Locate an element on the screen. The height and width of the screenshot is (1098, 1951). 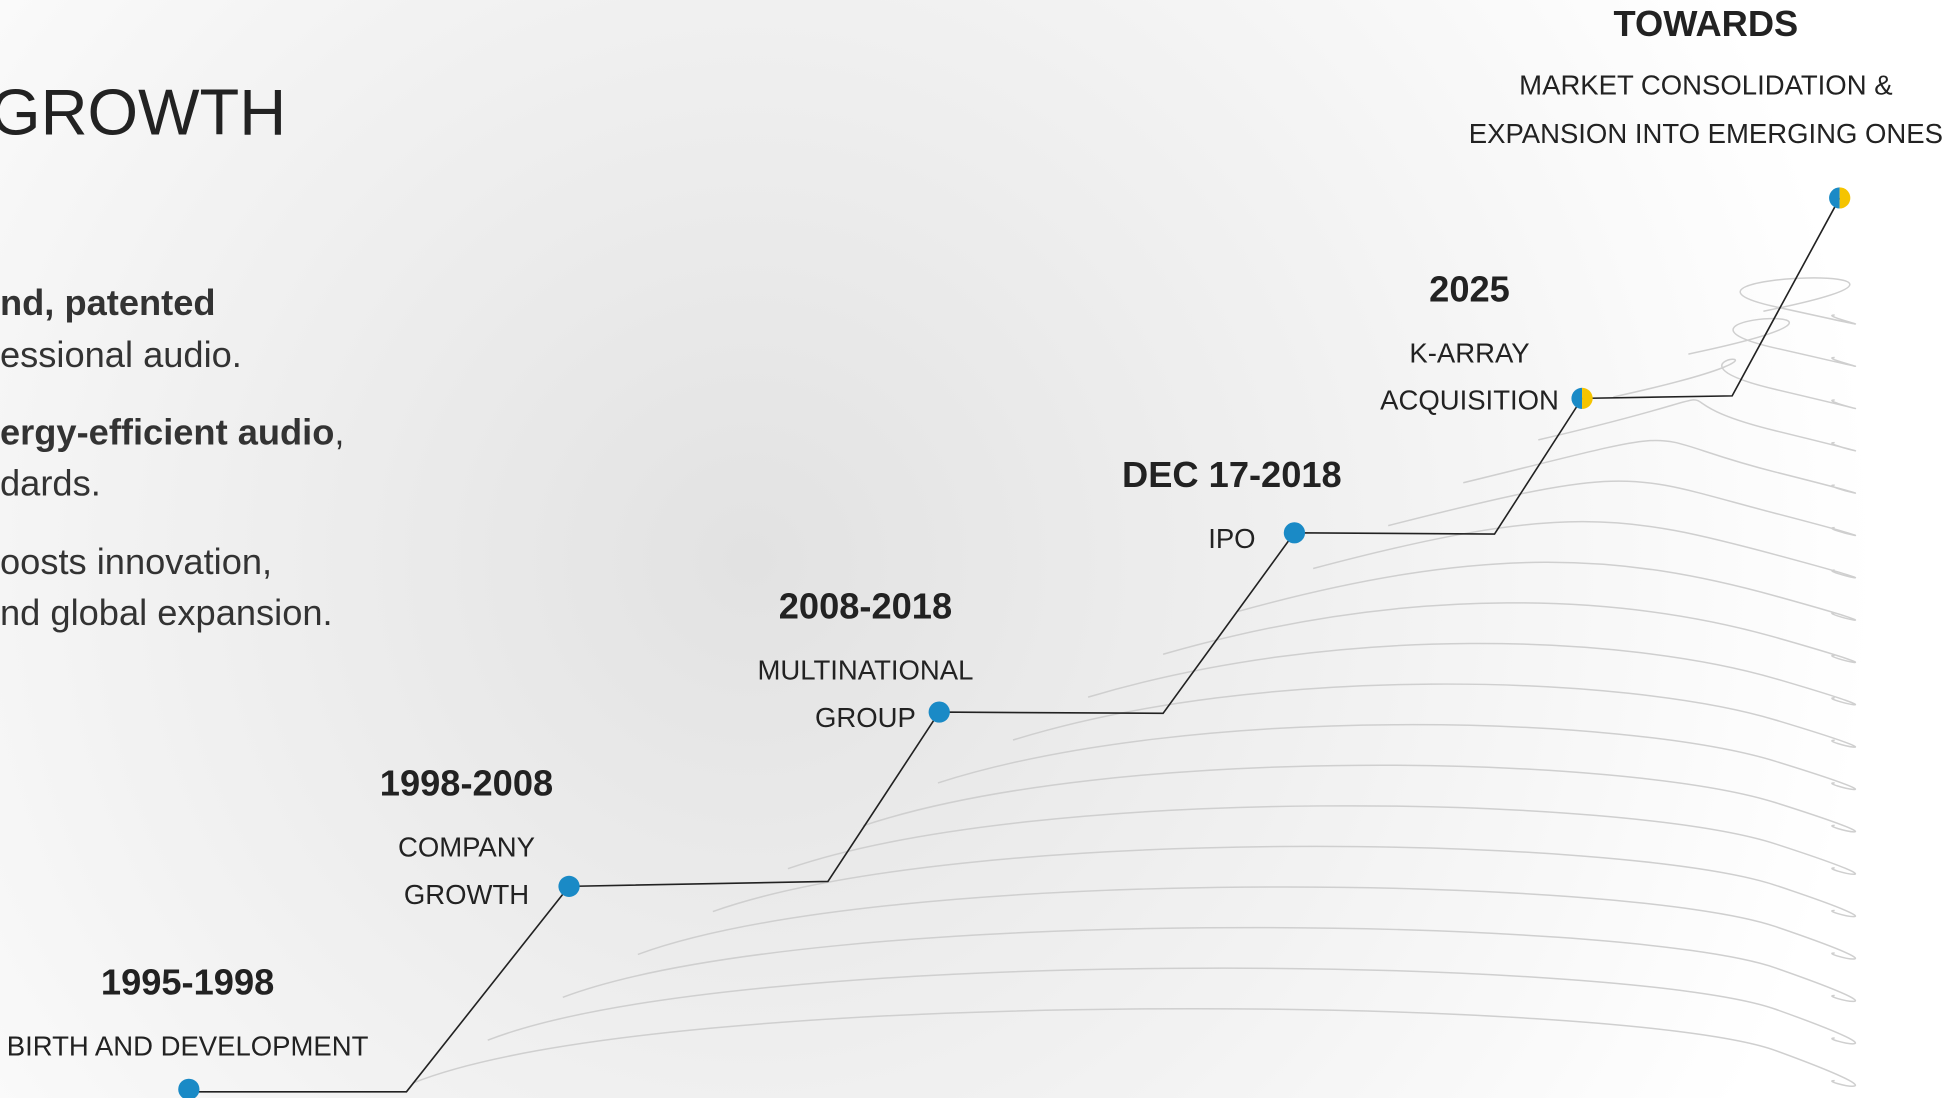
text-run: nd global expansion. is located at coordinates (166, 612).